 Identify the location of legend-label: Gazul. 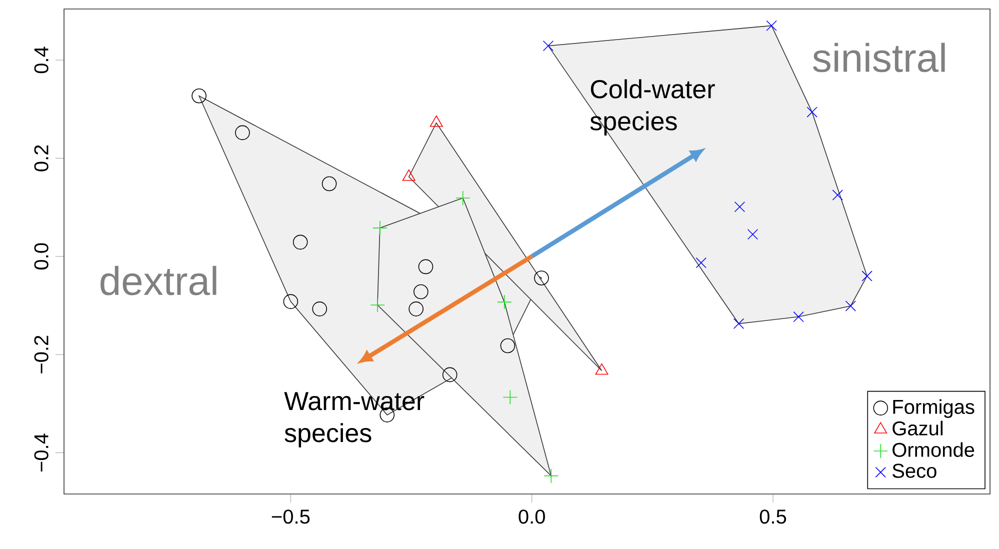
(917, 428).